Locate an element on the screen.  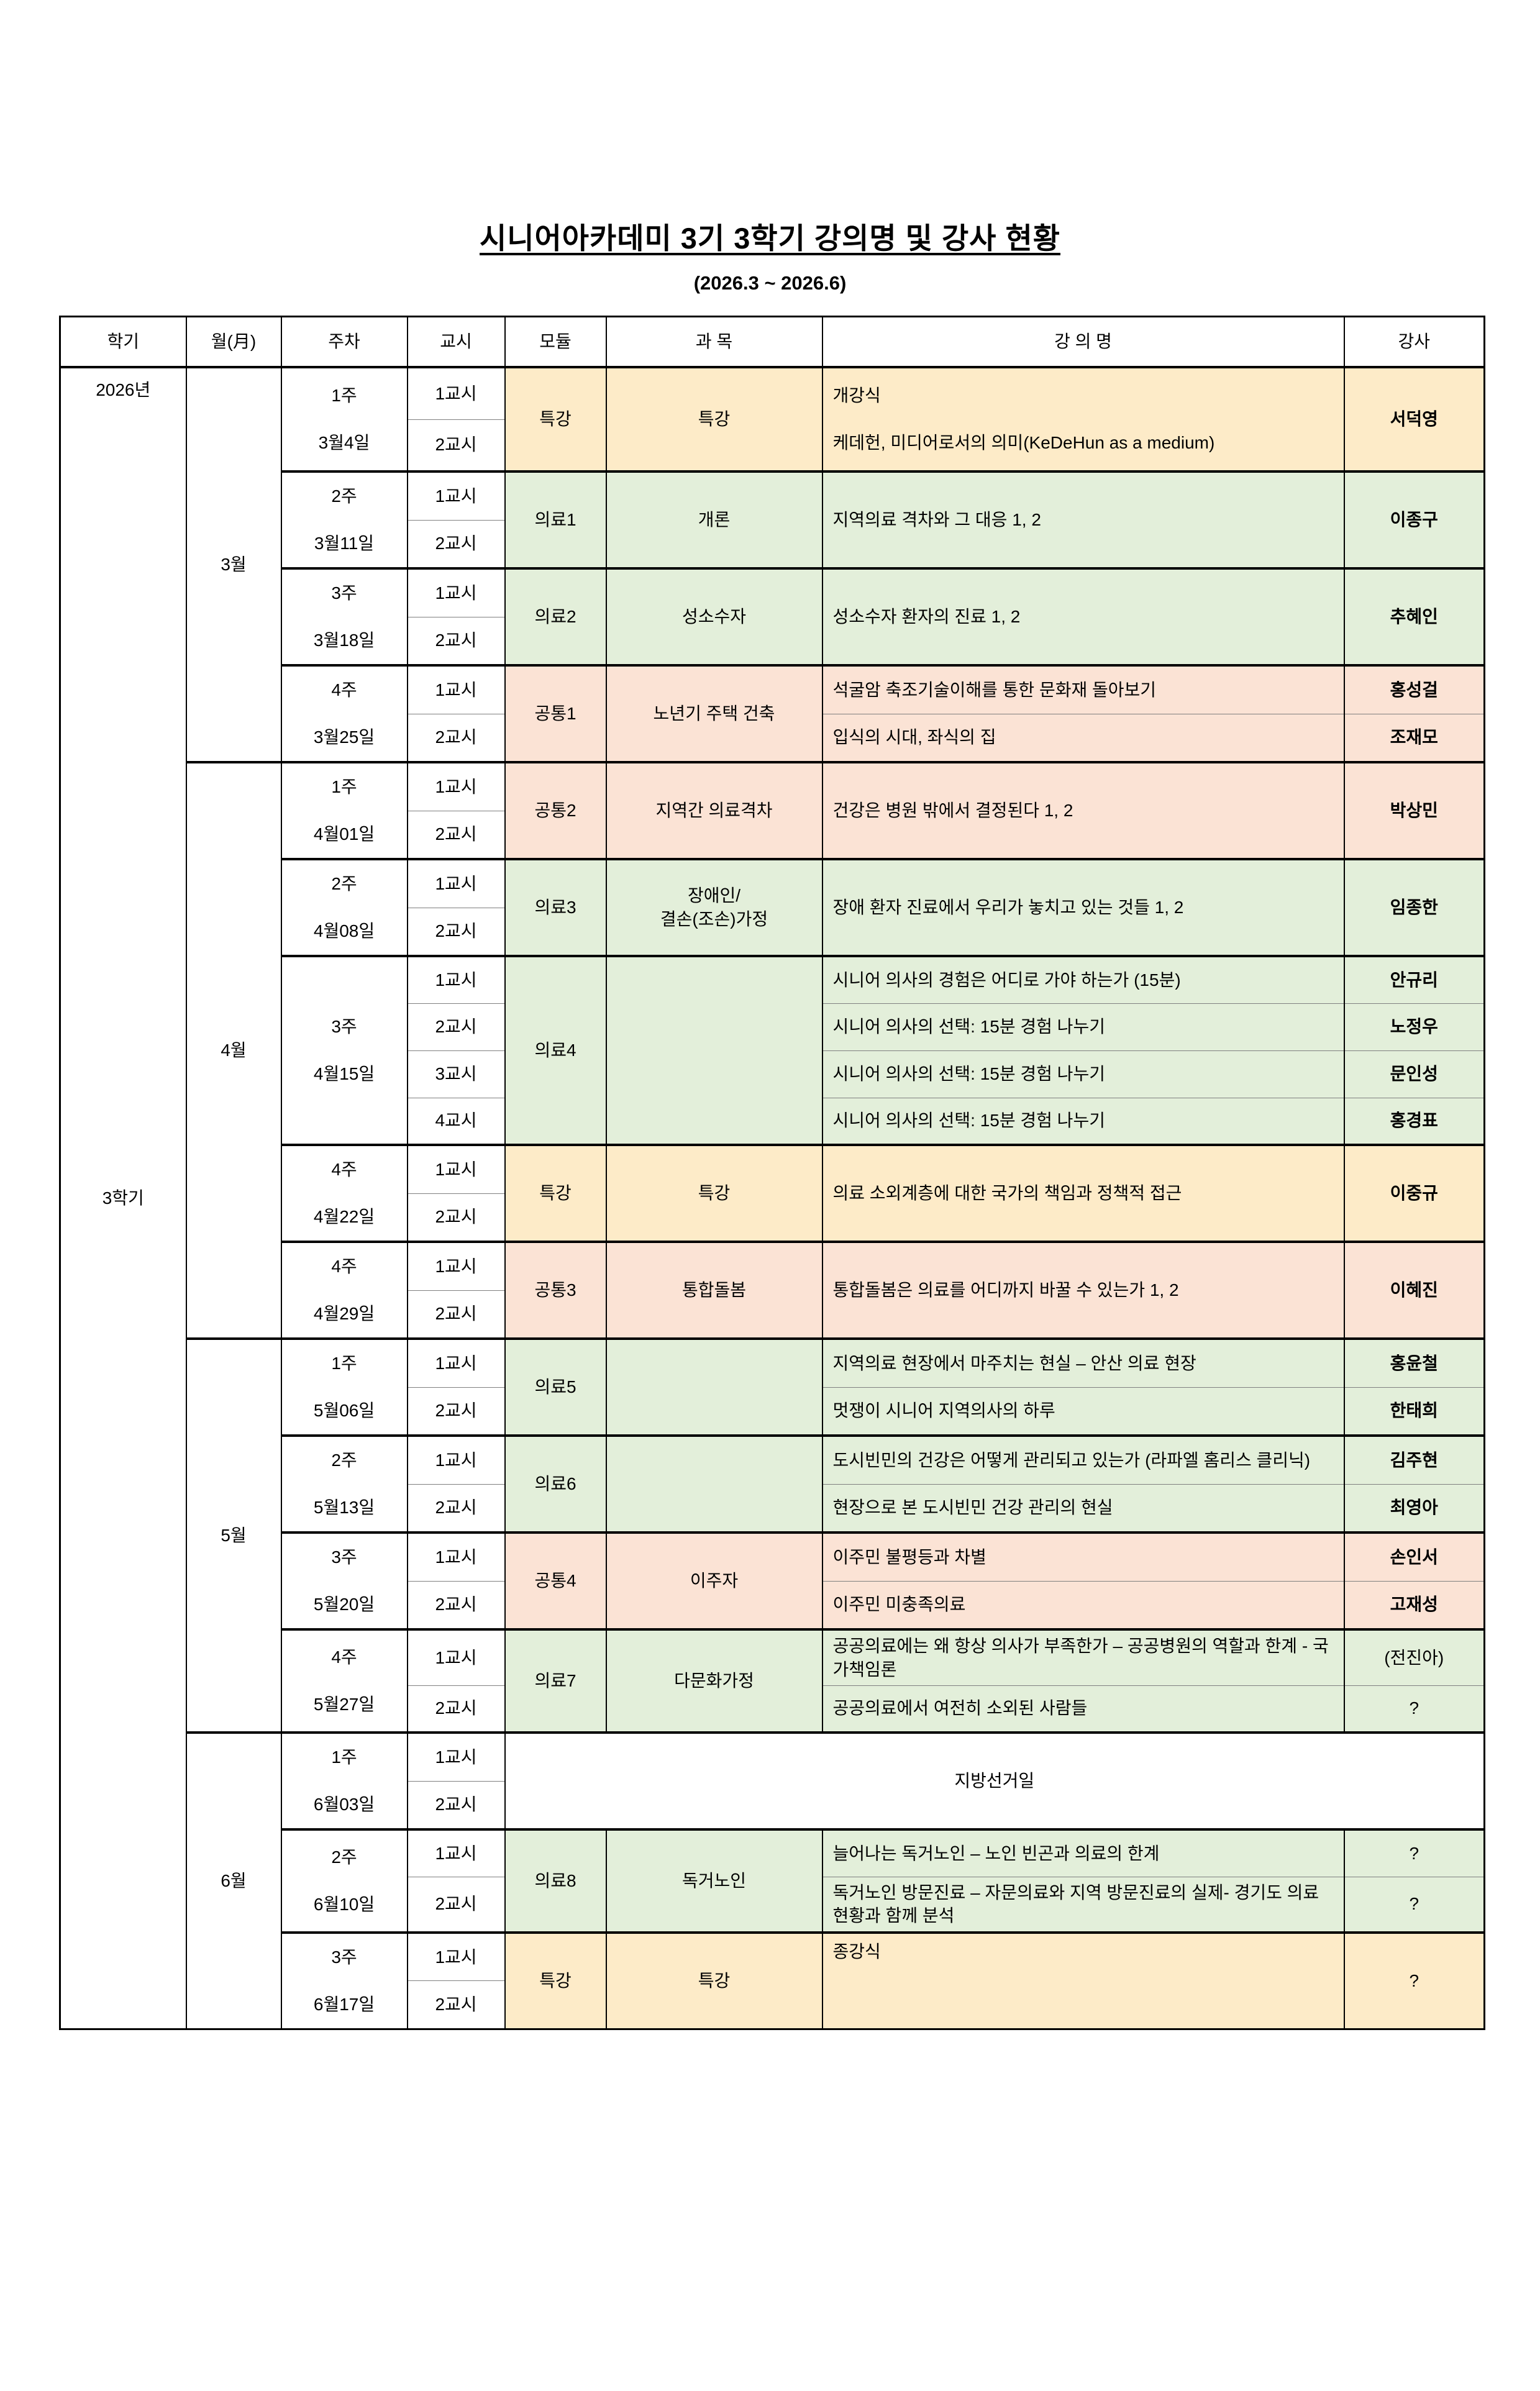
week-date: 4월01일 is located at coordinates (344, 834).